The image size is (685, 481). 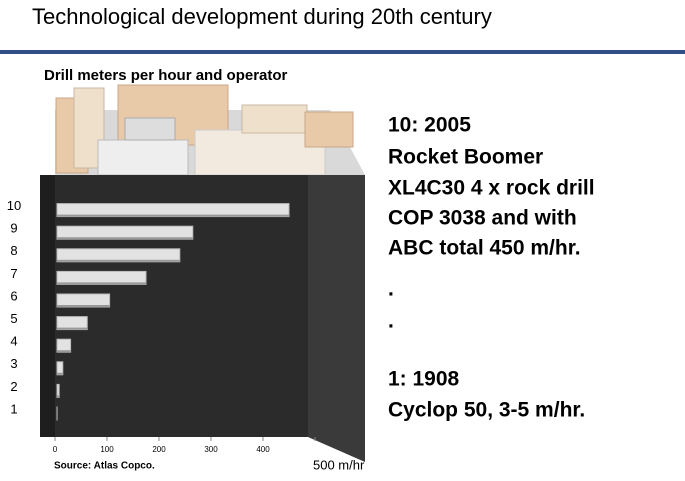 I want to click on x-tick-label: 100, so click(x=107, y=449).